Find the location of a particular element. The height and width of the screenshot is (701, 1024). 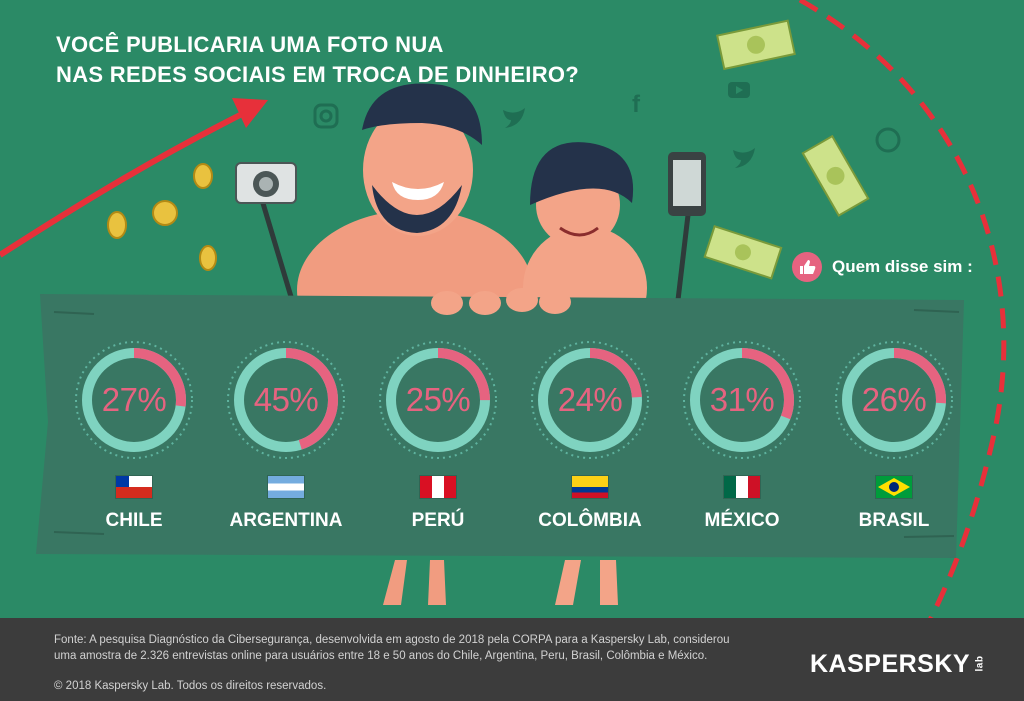

country-label-brazil: BRASIL is located at coordinates (894, 520).